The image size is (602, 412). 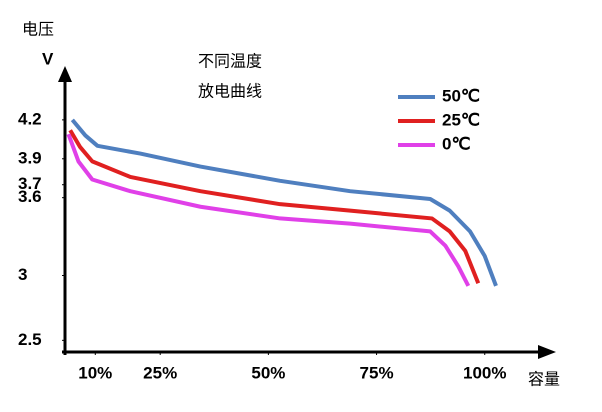 What do you see at coordinates (484, 372) in the screenshot?
I see `x-tick-label: 100%` at bounding box center [484, 372].